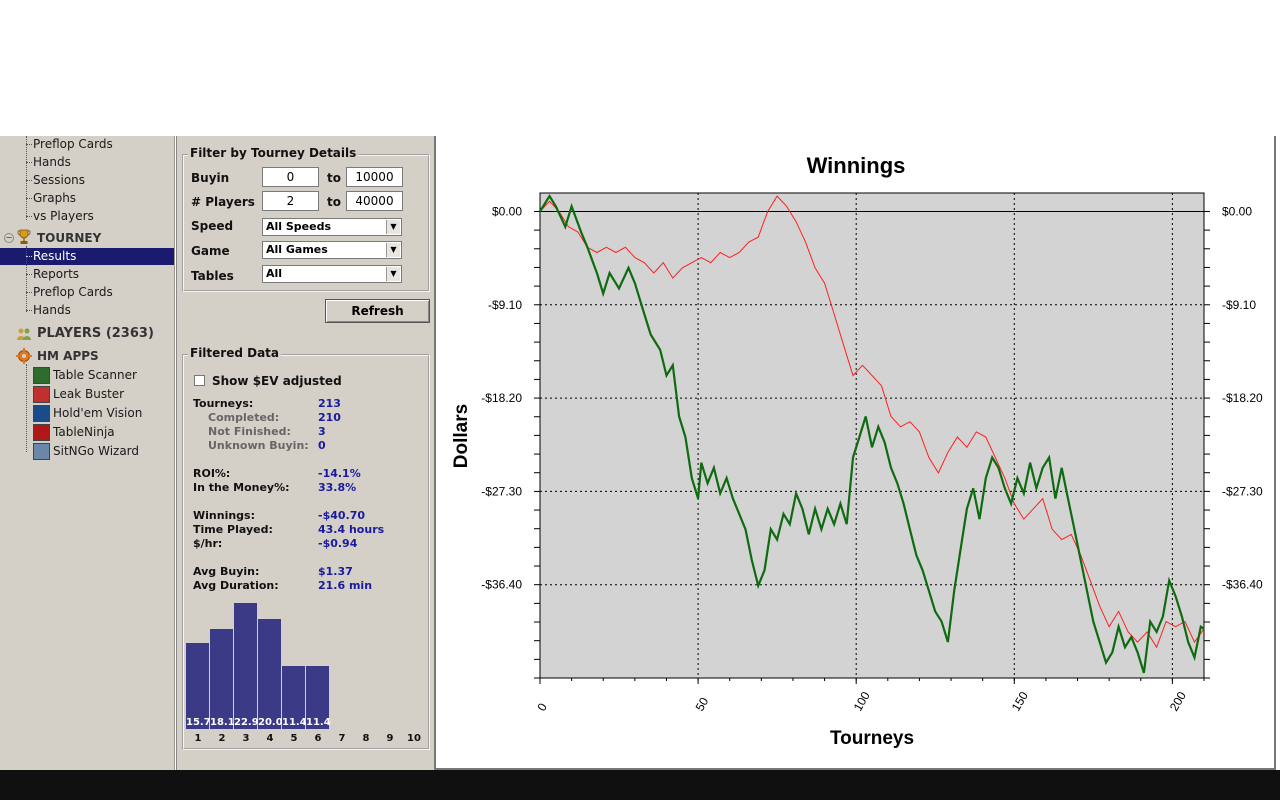  I want to click on app-tableninja: TableNinja, so click(84, 432).